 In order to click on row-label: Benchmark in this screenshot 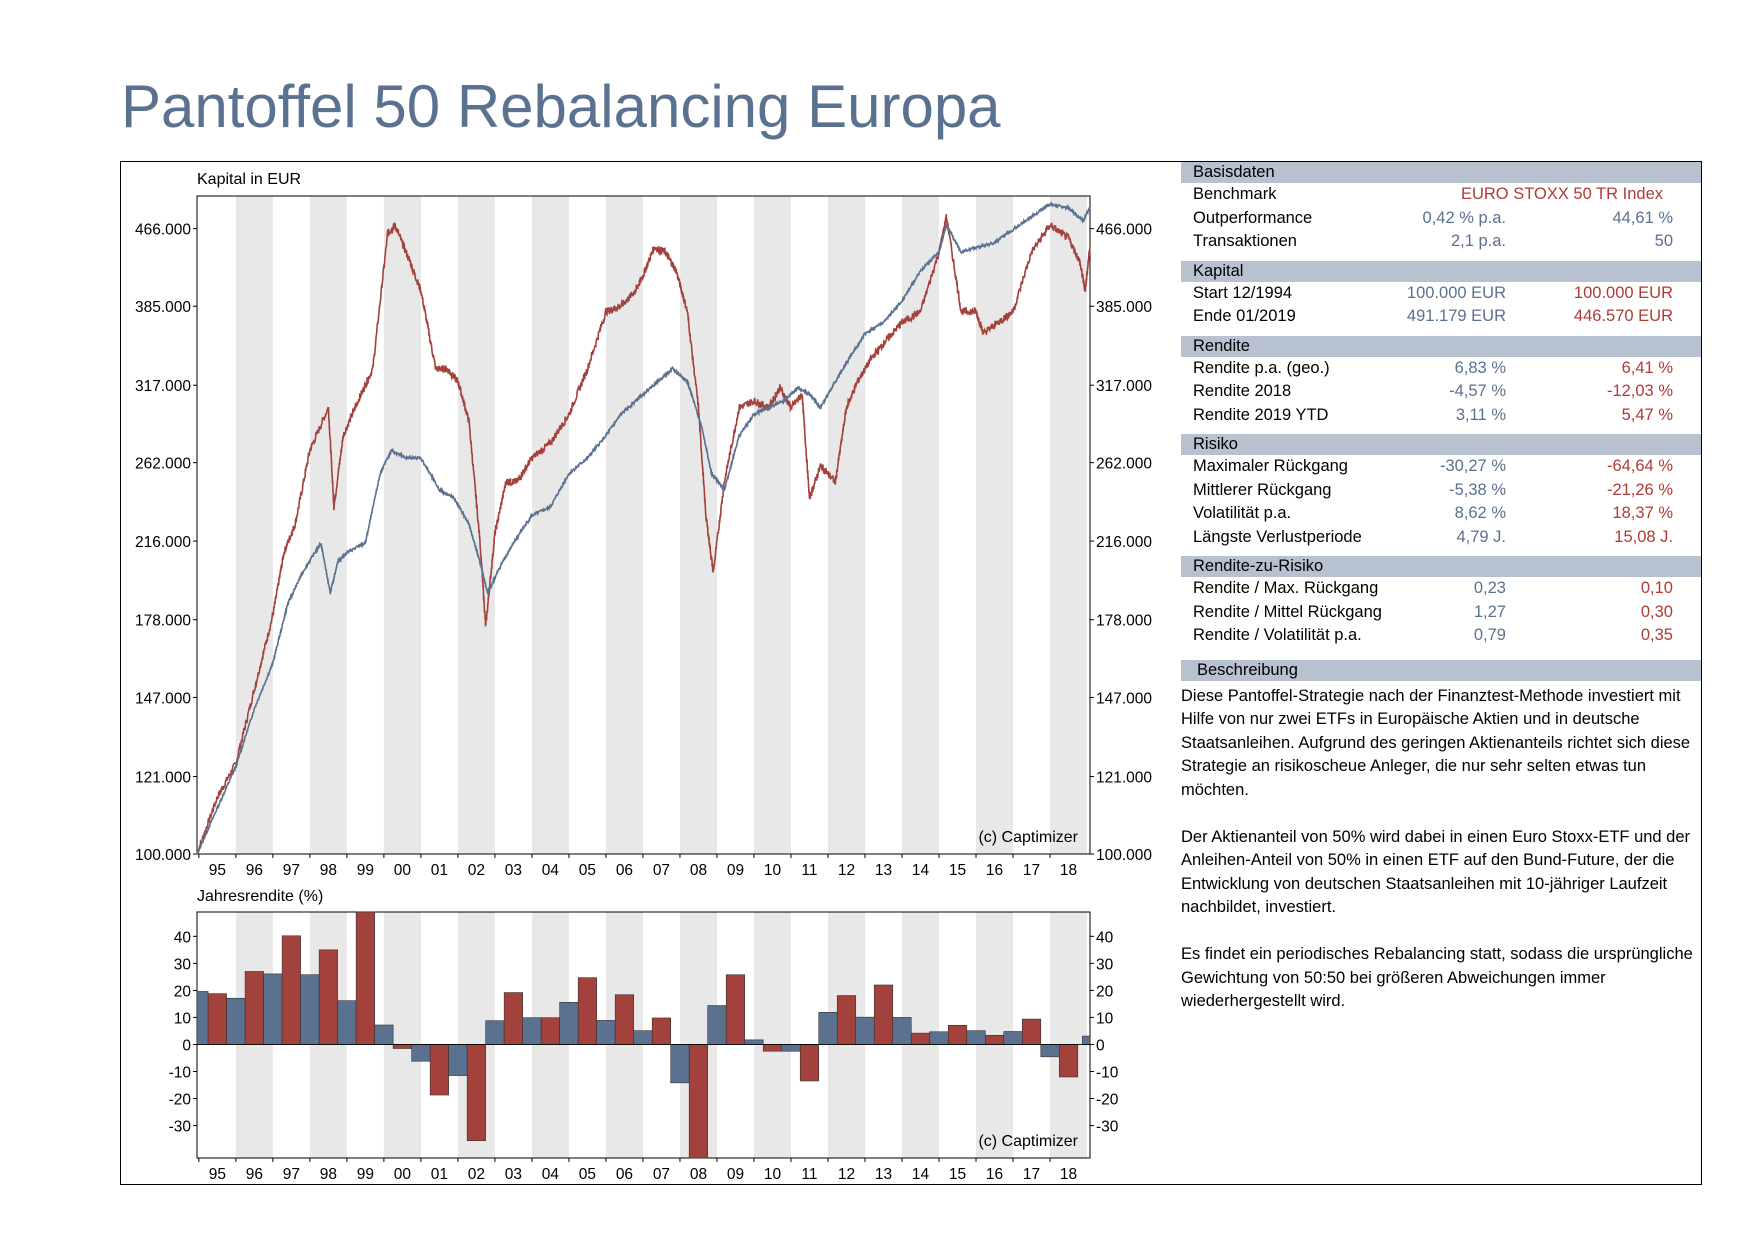, I will do `click(1235, 194)`.